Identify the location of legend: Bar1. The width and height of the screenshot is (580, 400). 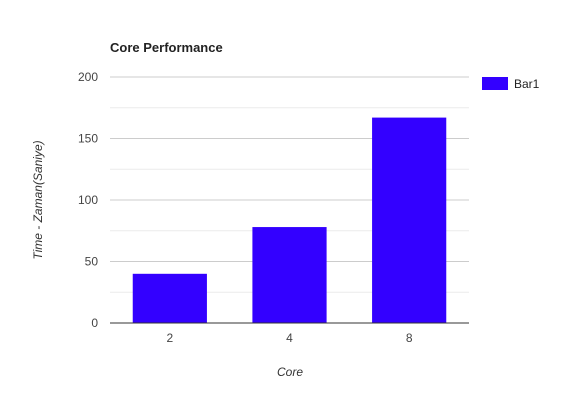
(511, 84).